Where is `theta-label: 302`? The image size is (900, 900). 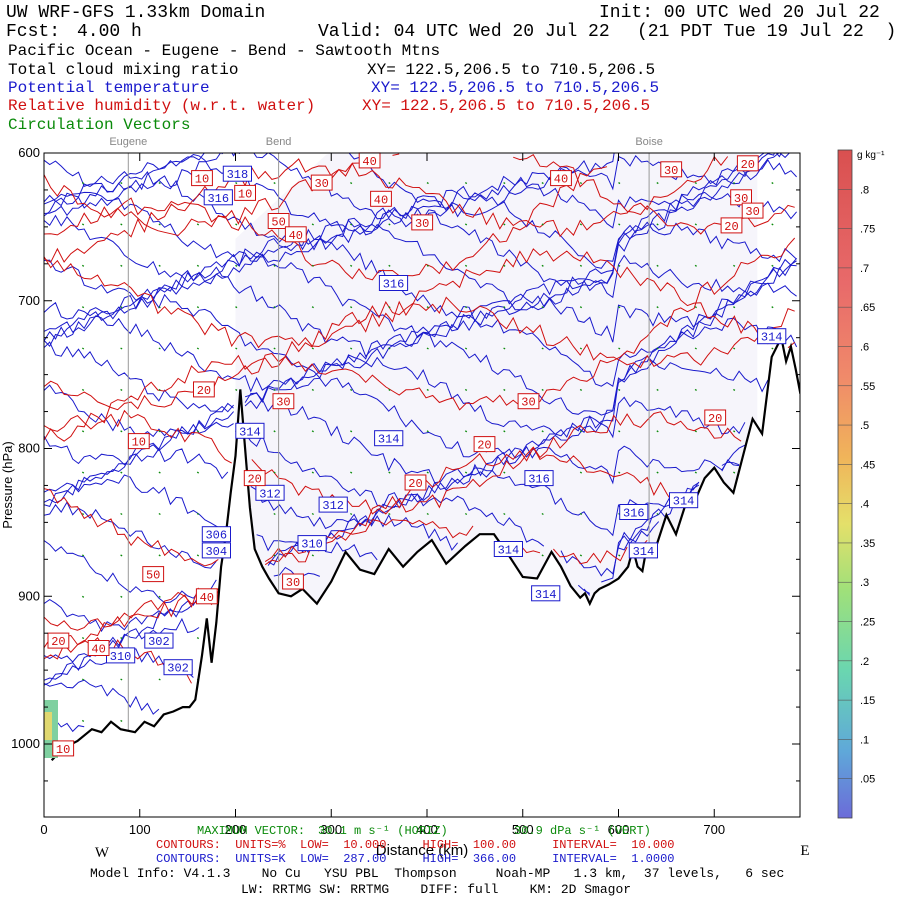 theta-label: 302 is located at coordinates (159, 640).